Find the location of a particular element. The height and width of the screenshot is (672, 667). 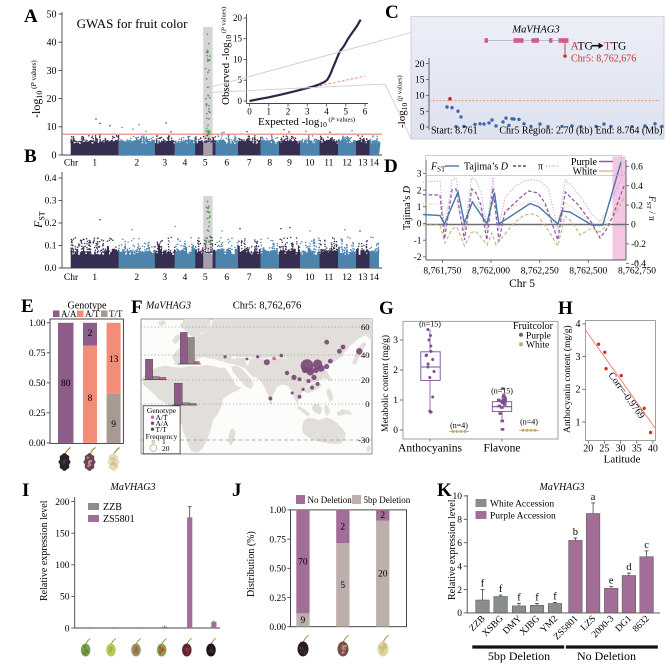

svg-text: 11 is located at coordinates (328, 164).